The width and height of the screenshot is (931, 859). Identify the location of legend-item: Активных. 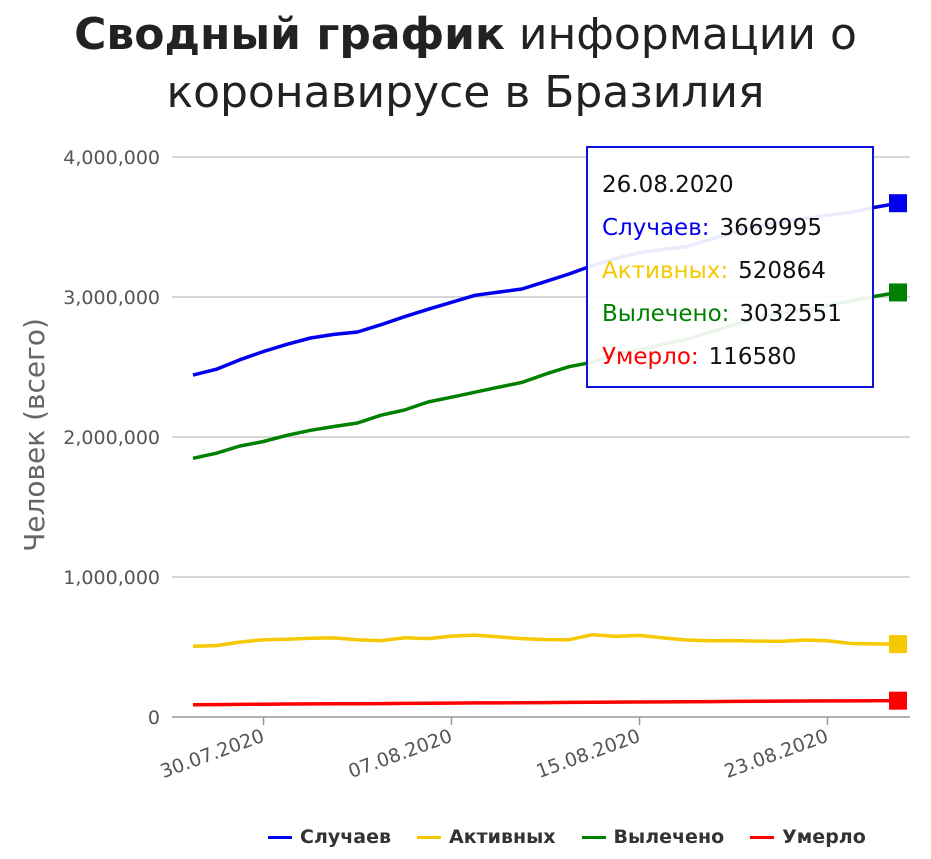
(486, 837).